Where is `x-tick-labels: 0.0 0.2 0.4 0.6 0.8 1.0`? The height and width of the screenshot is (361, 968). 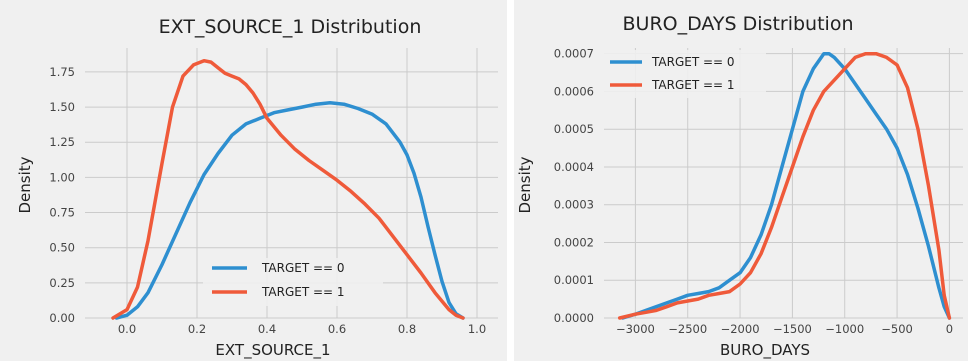
x-tick-labels: 0.0 0.2 0.4 0.6 0.8 1.0 is located at coordinates (302, 329).